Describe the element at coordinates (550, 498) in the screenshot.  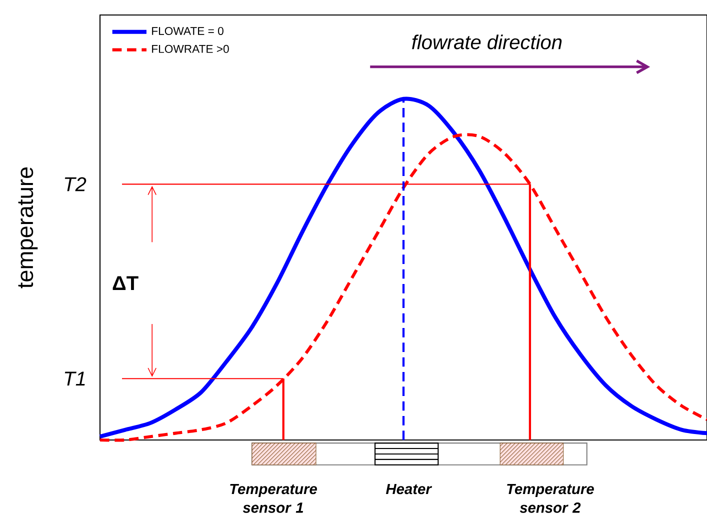
I see `text: Temperature sensor 2` at that location.